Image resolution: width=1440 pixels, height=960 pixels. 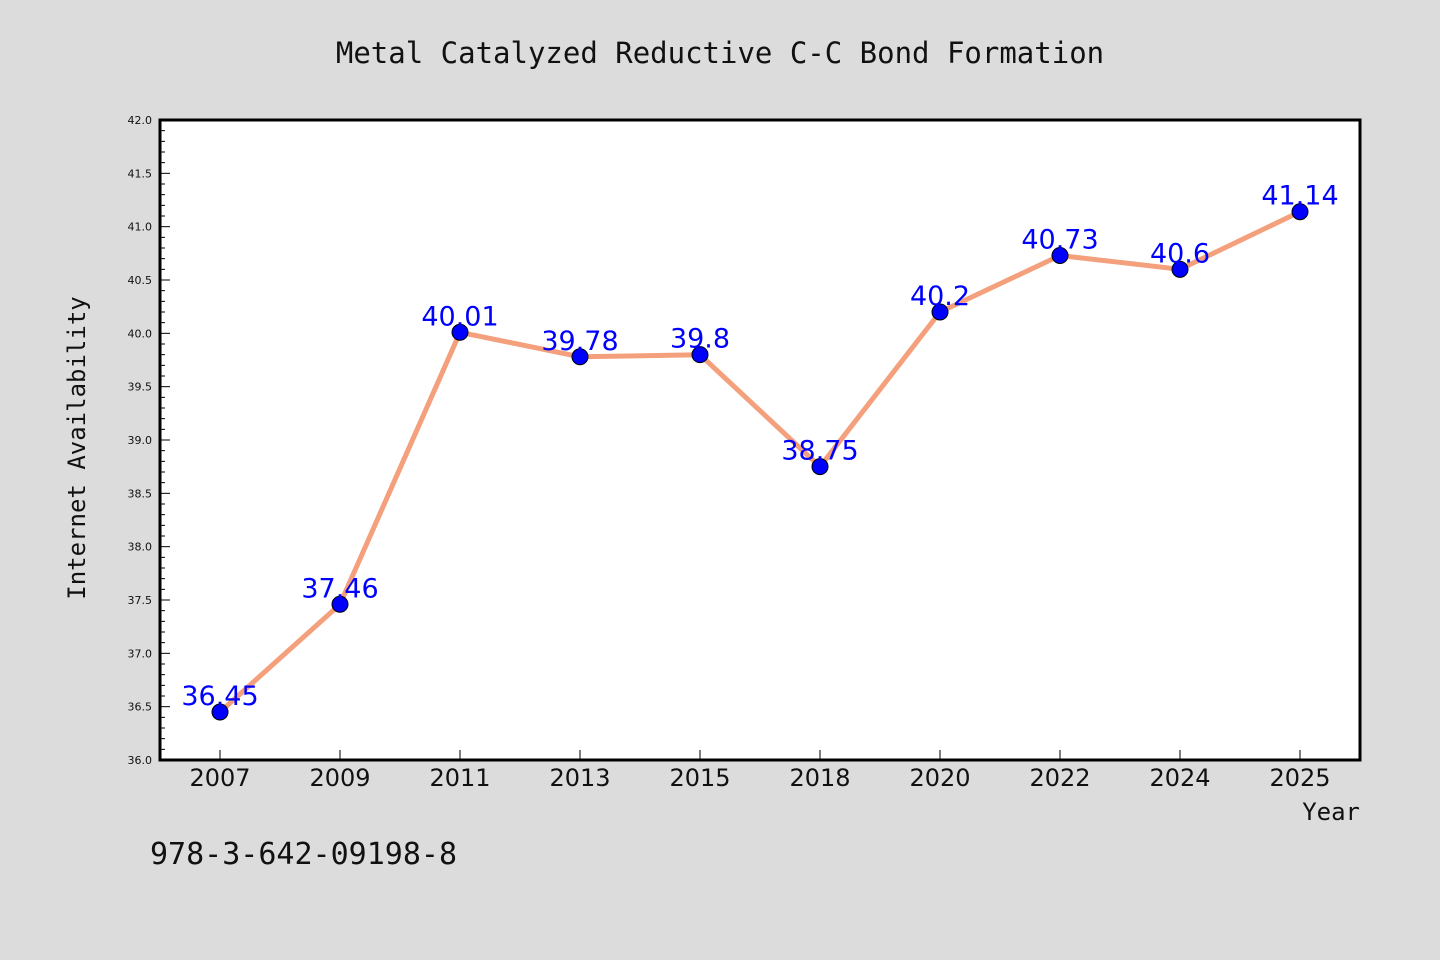 What do you see at coordinates (219, 778) in the screenshot?
I see `x-tick-label: 2007` at bounding box center [219, 778].